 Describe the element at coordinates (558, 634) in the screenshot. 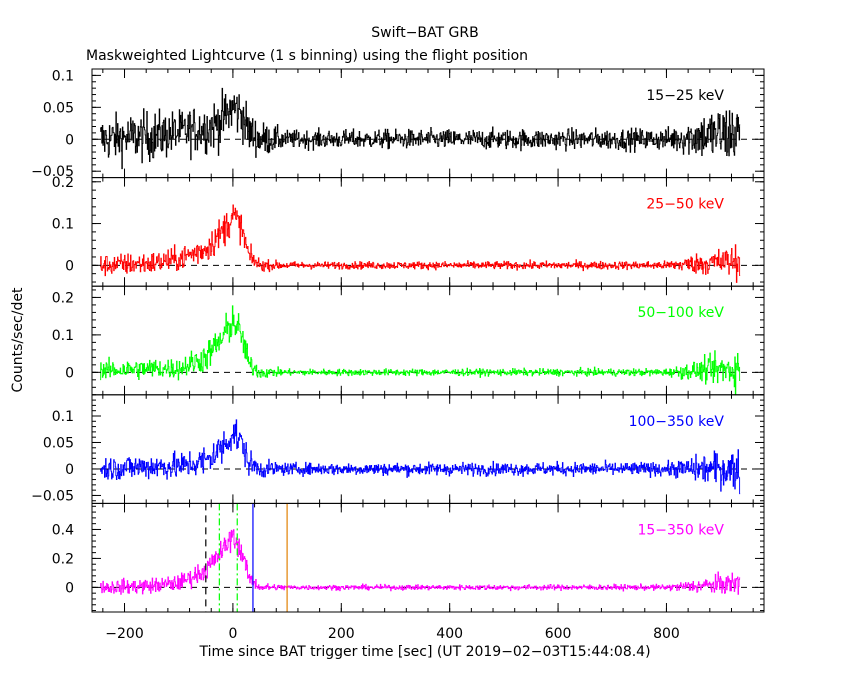

I see `x-tick-label: 600` at that location.